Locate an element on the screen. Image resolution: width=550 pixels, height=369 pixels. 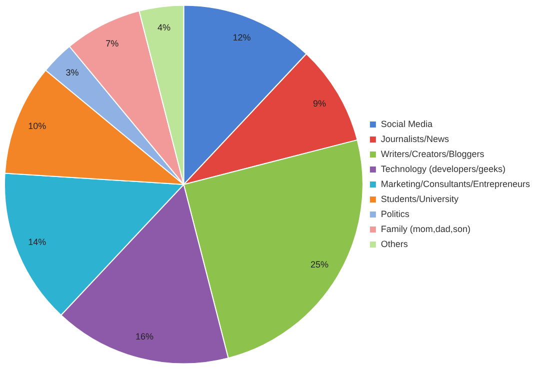
data-label: 25% is located at coordinates (319, 264).